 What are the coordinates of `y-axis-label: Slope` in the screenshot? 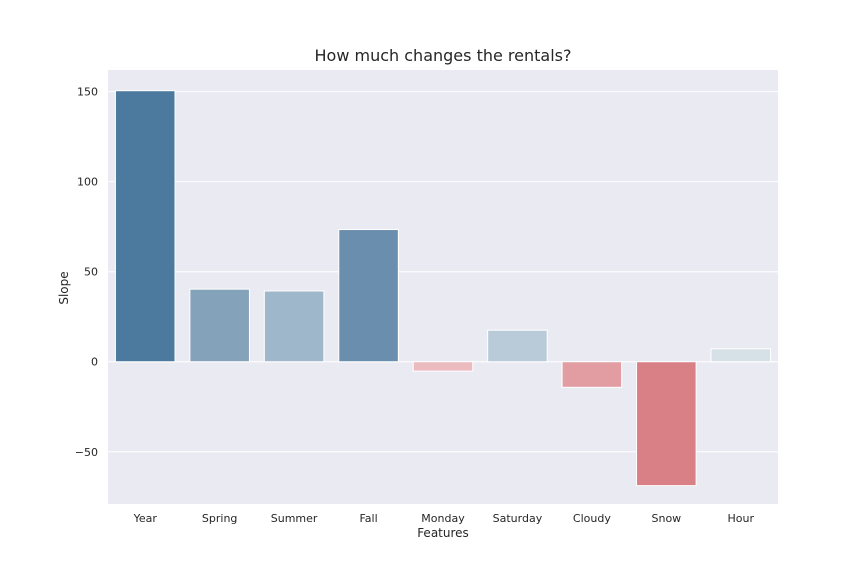 It's located at (64, 288).